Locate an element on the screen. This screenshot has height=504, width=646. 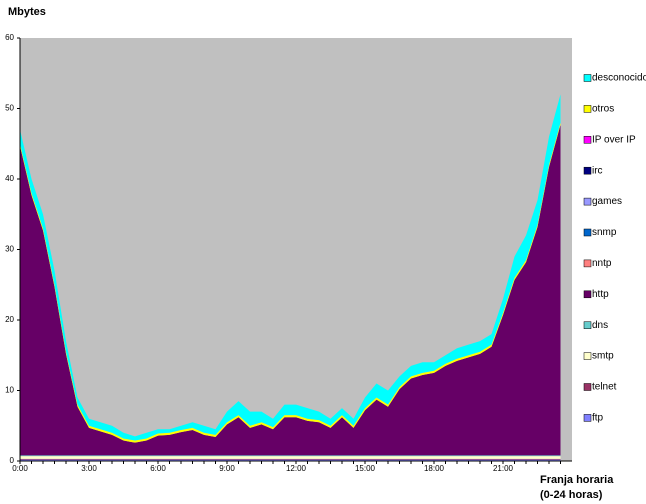
legend-label: http is located at coordinates (600, 294).